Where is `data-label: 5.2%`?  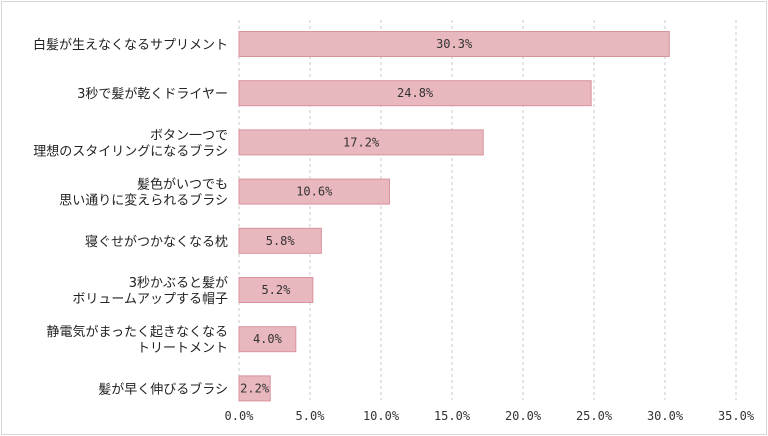 data-label: 5.2% is located at coordinates (276, 290).